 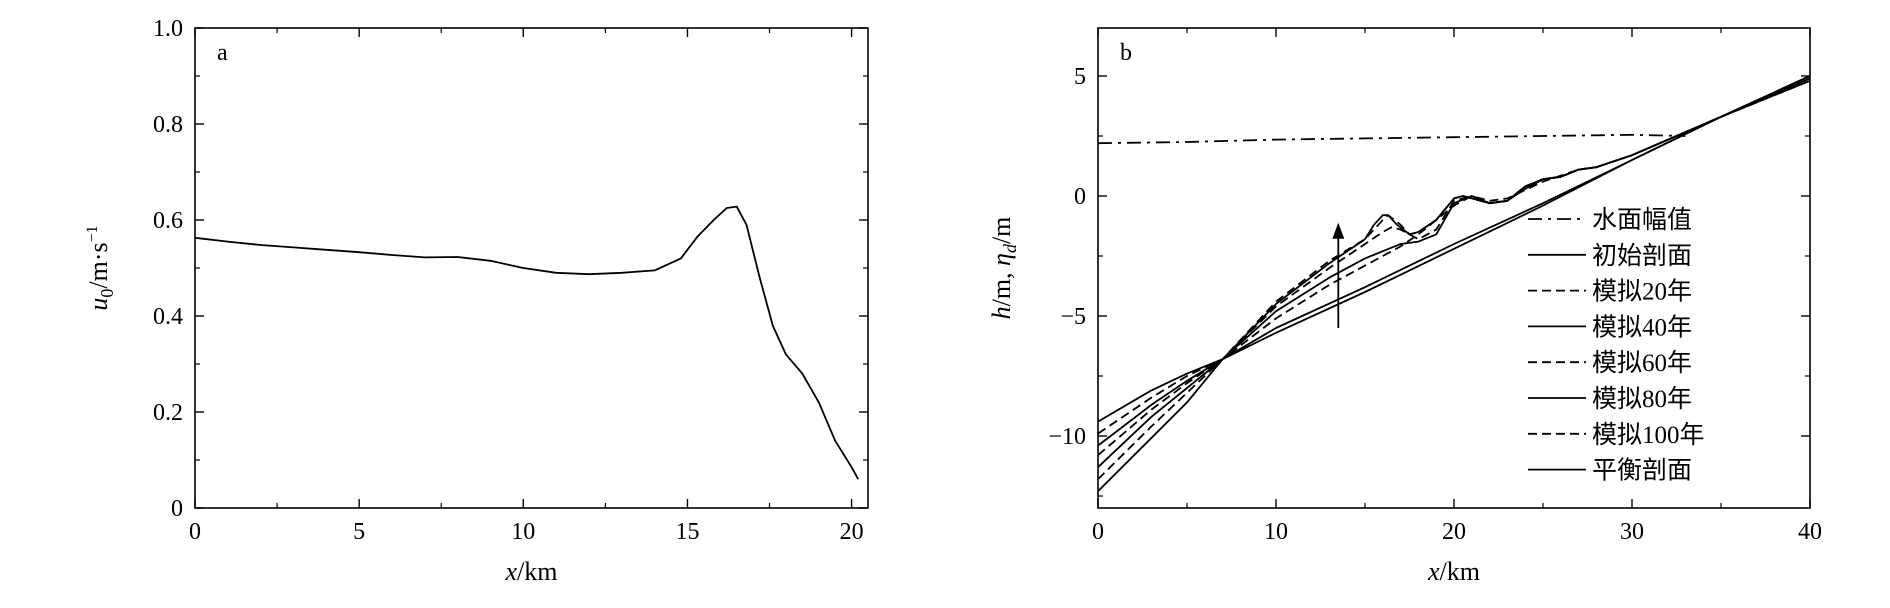 I want to click on y-tick-label: −10, so click(x=1067, y=437).